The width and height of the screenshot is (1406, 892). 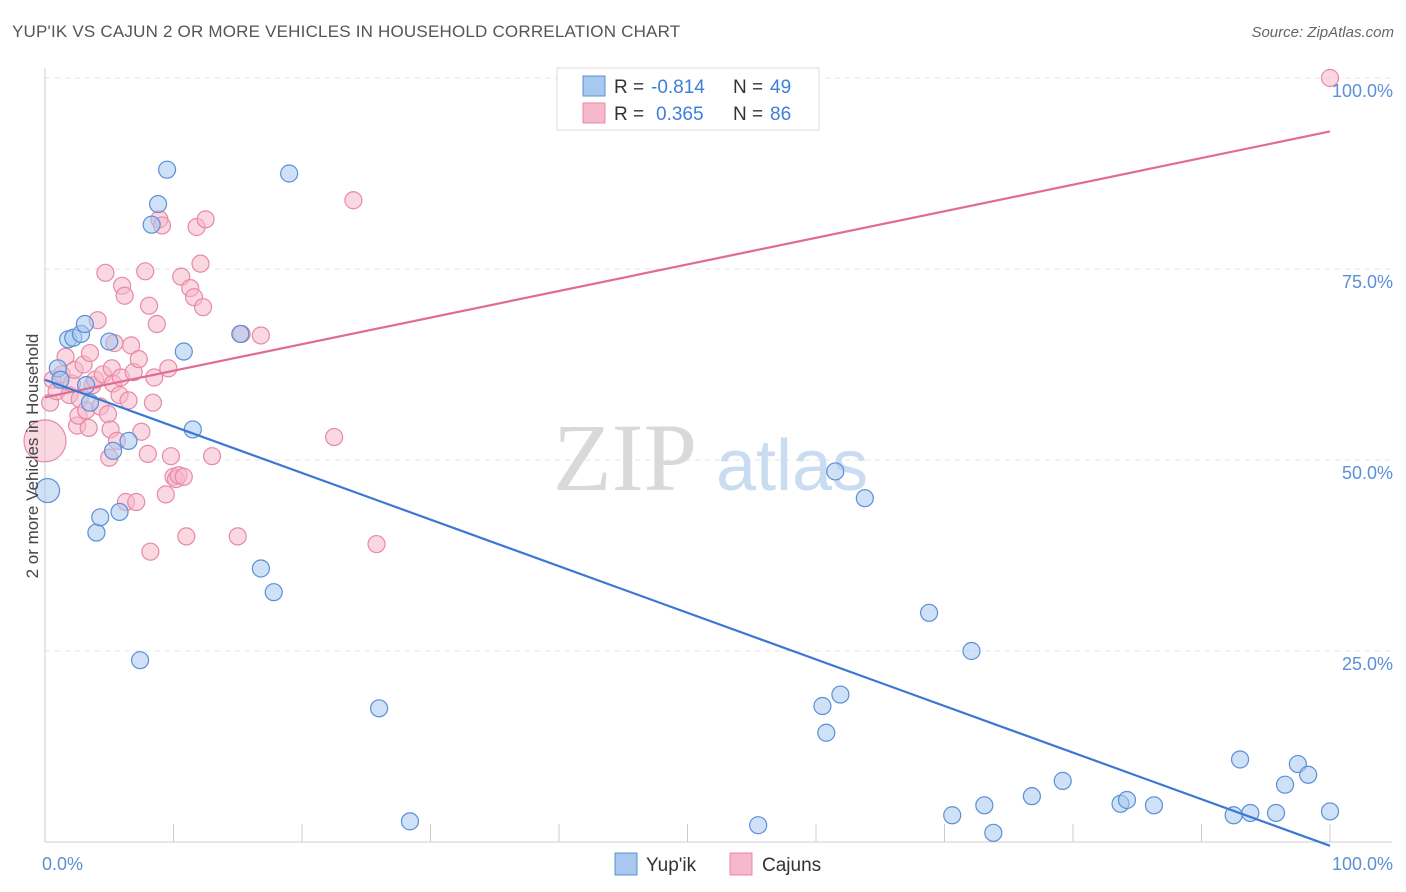 I want to click on legend-box: R = -0.814 N = 49 R = 0.365 N = 86, so click(x=688, y=99).